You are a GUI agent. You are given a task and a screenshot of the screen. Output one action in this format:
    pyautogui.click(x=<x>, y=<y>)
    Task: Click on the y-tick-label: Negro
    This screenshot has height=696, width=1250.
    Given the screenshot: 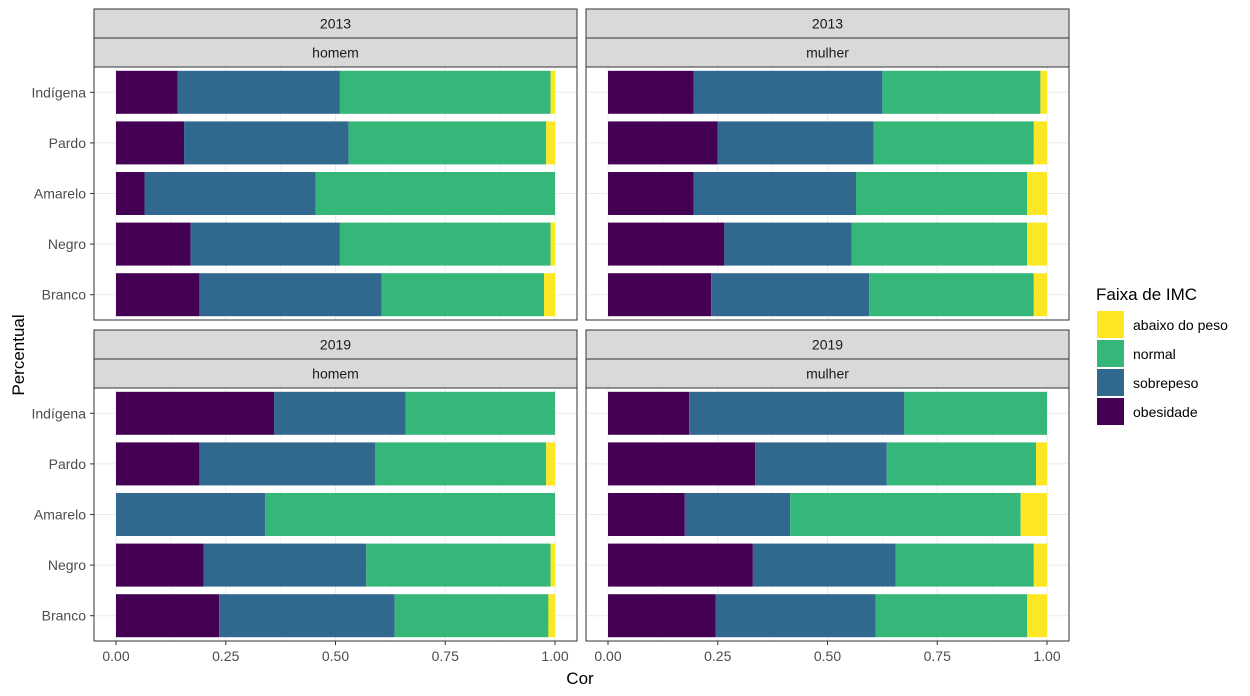 What is the action you would take?
    pyautogui.click(x=67, y=244)
    